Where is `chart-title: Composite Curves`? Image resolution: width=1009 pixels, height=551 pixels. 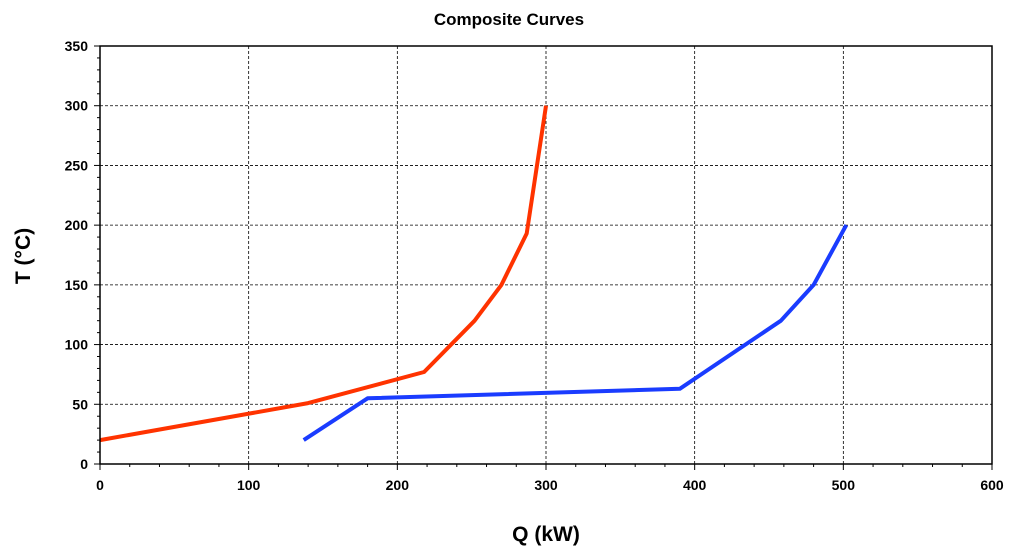 chart-title: Composite Curves is located at coordinates (509, 19).